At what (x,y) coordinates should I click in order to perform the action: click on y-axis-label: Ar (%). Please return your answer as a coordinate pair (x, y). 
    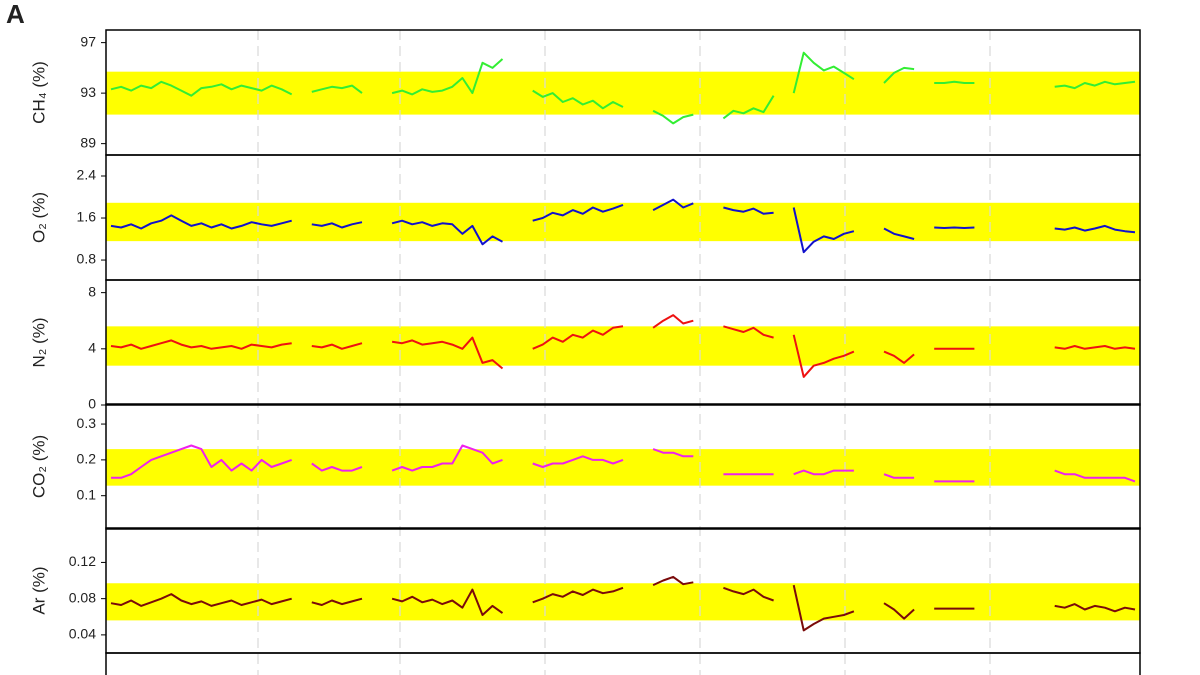
    Looking at the image, I should click on (38, 590).